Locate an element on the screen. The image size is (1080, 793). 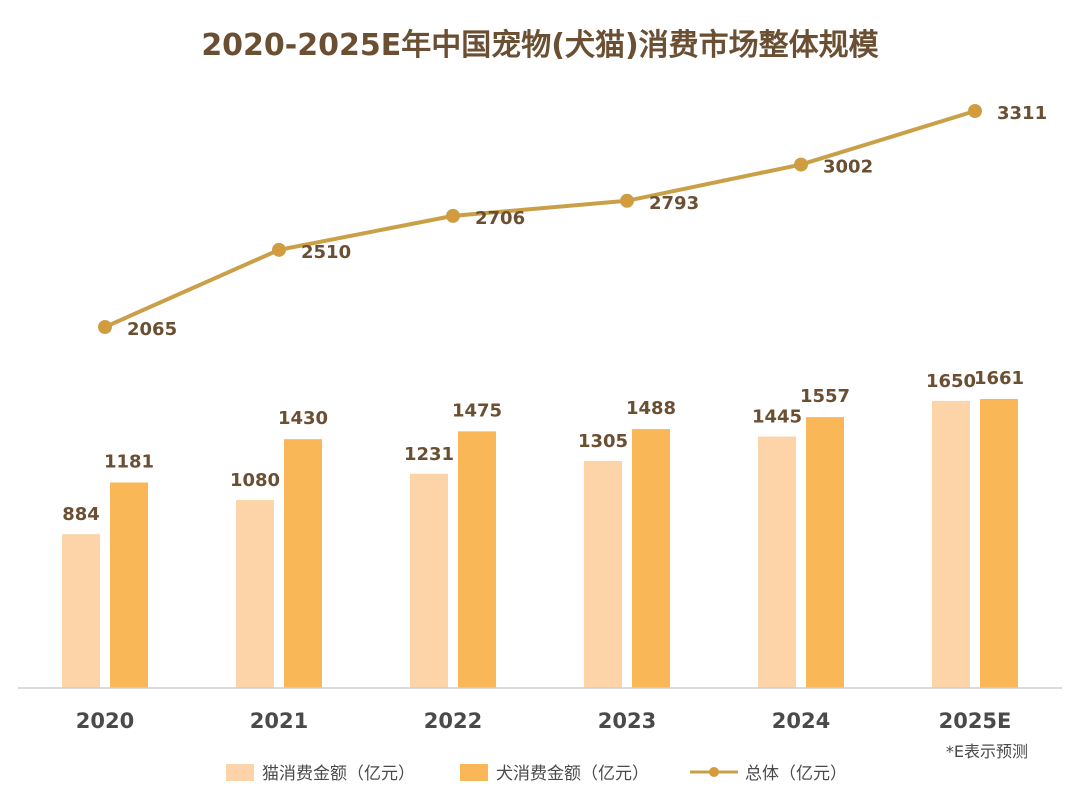
legend: 猫消费金额（亿元） 犬消费金额（亿元） 总体（亿元） is located at coordinates (536, 774).